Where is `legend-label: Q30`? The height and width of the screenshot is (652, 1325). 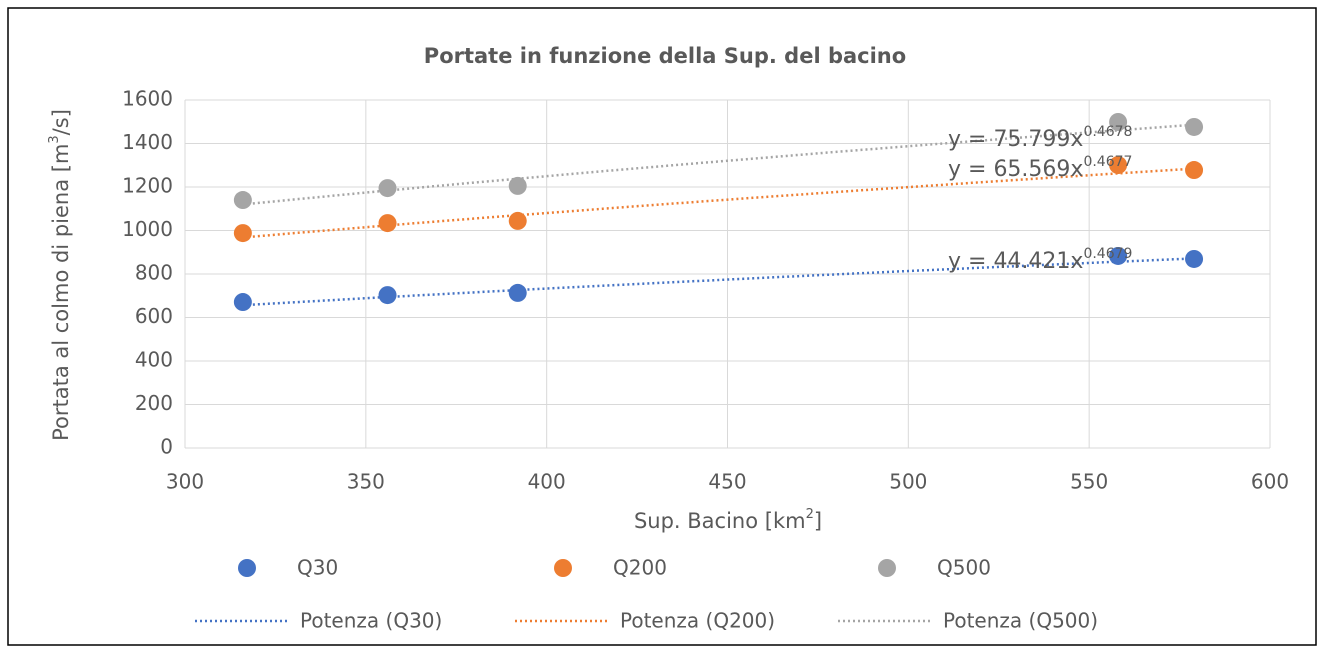 legend-label: Q30 is located at coordinates (317, 568).